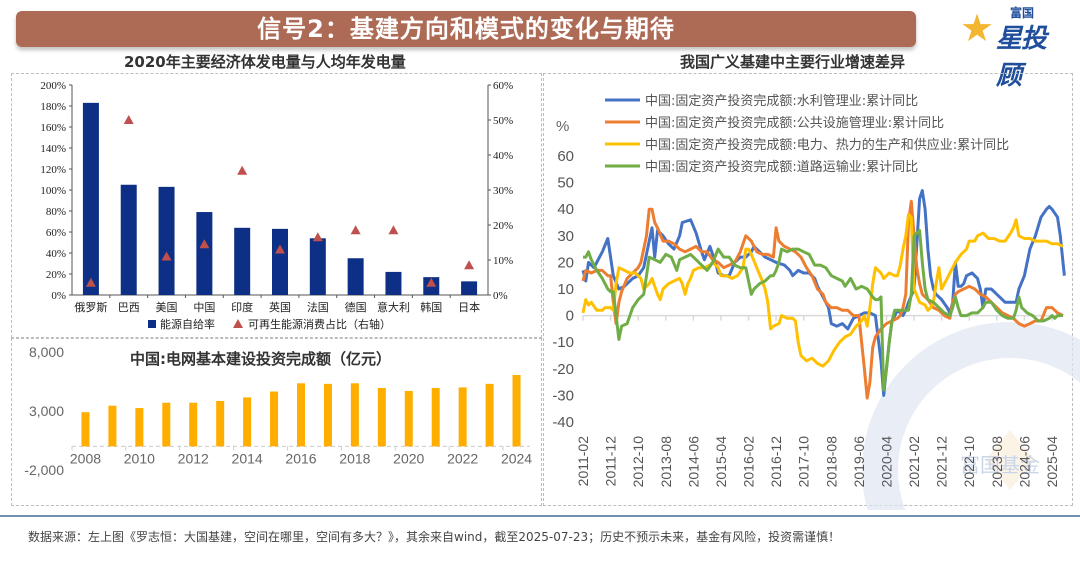  I want to click on right-tick-label: 20%, so click(503, 226).